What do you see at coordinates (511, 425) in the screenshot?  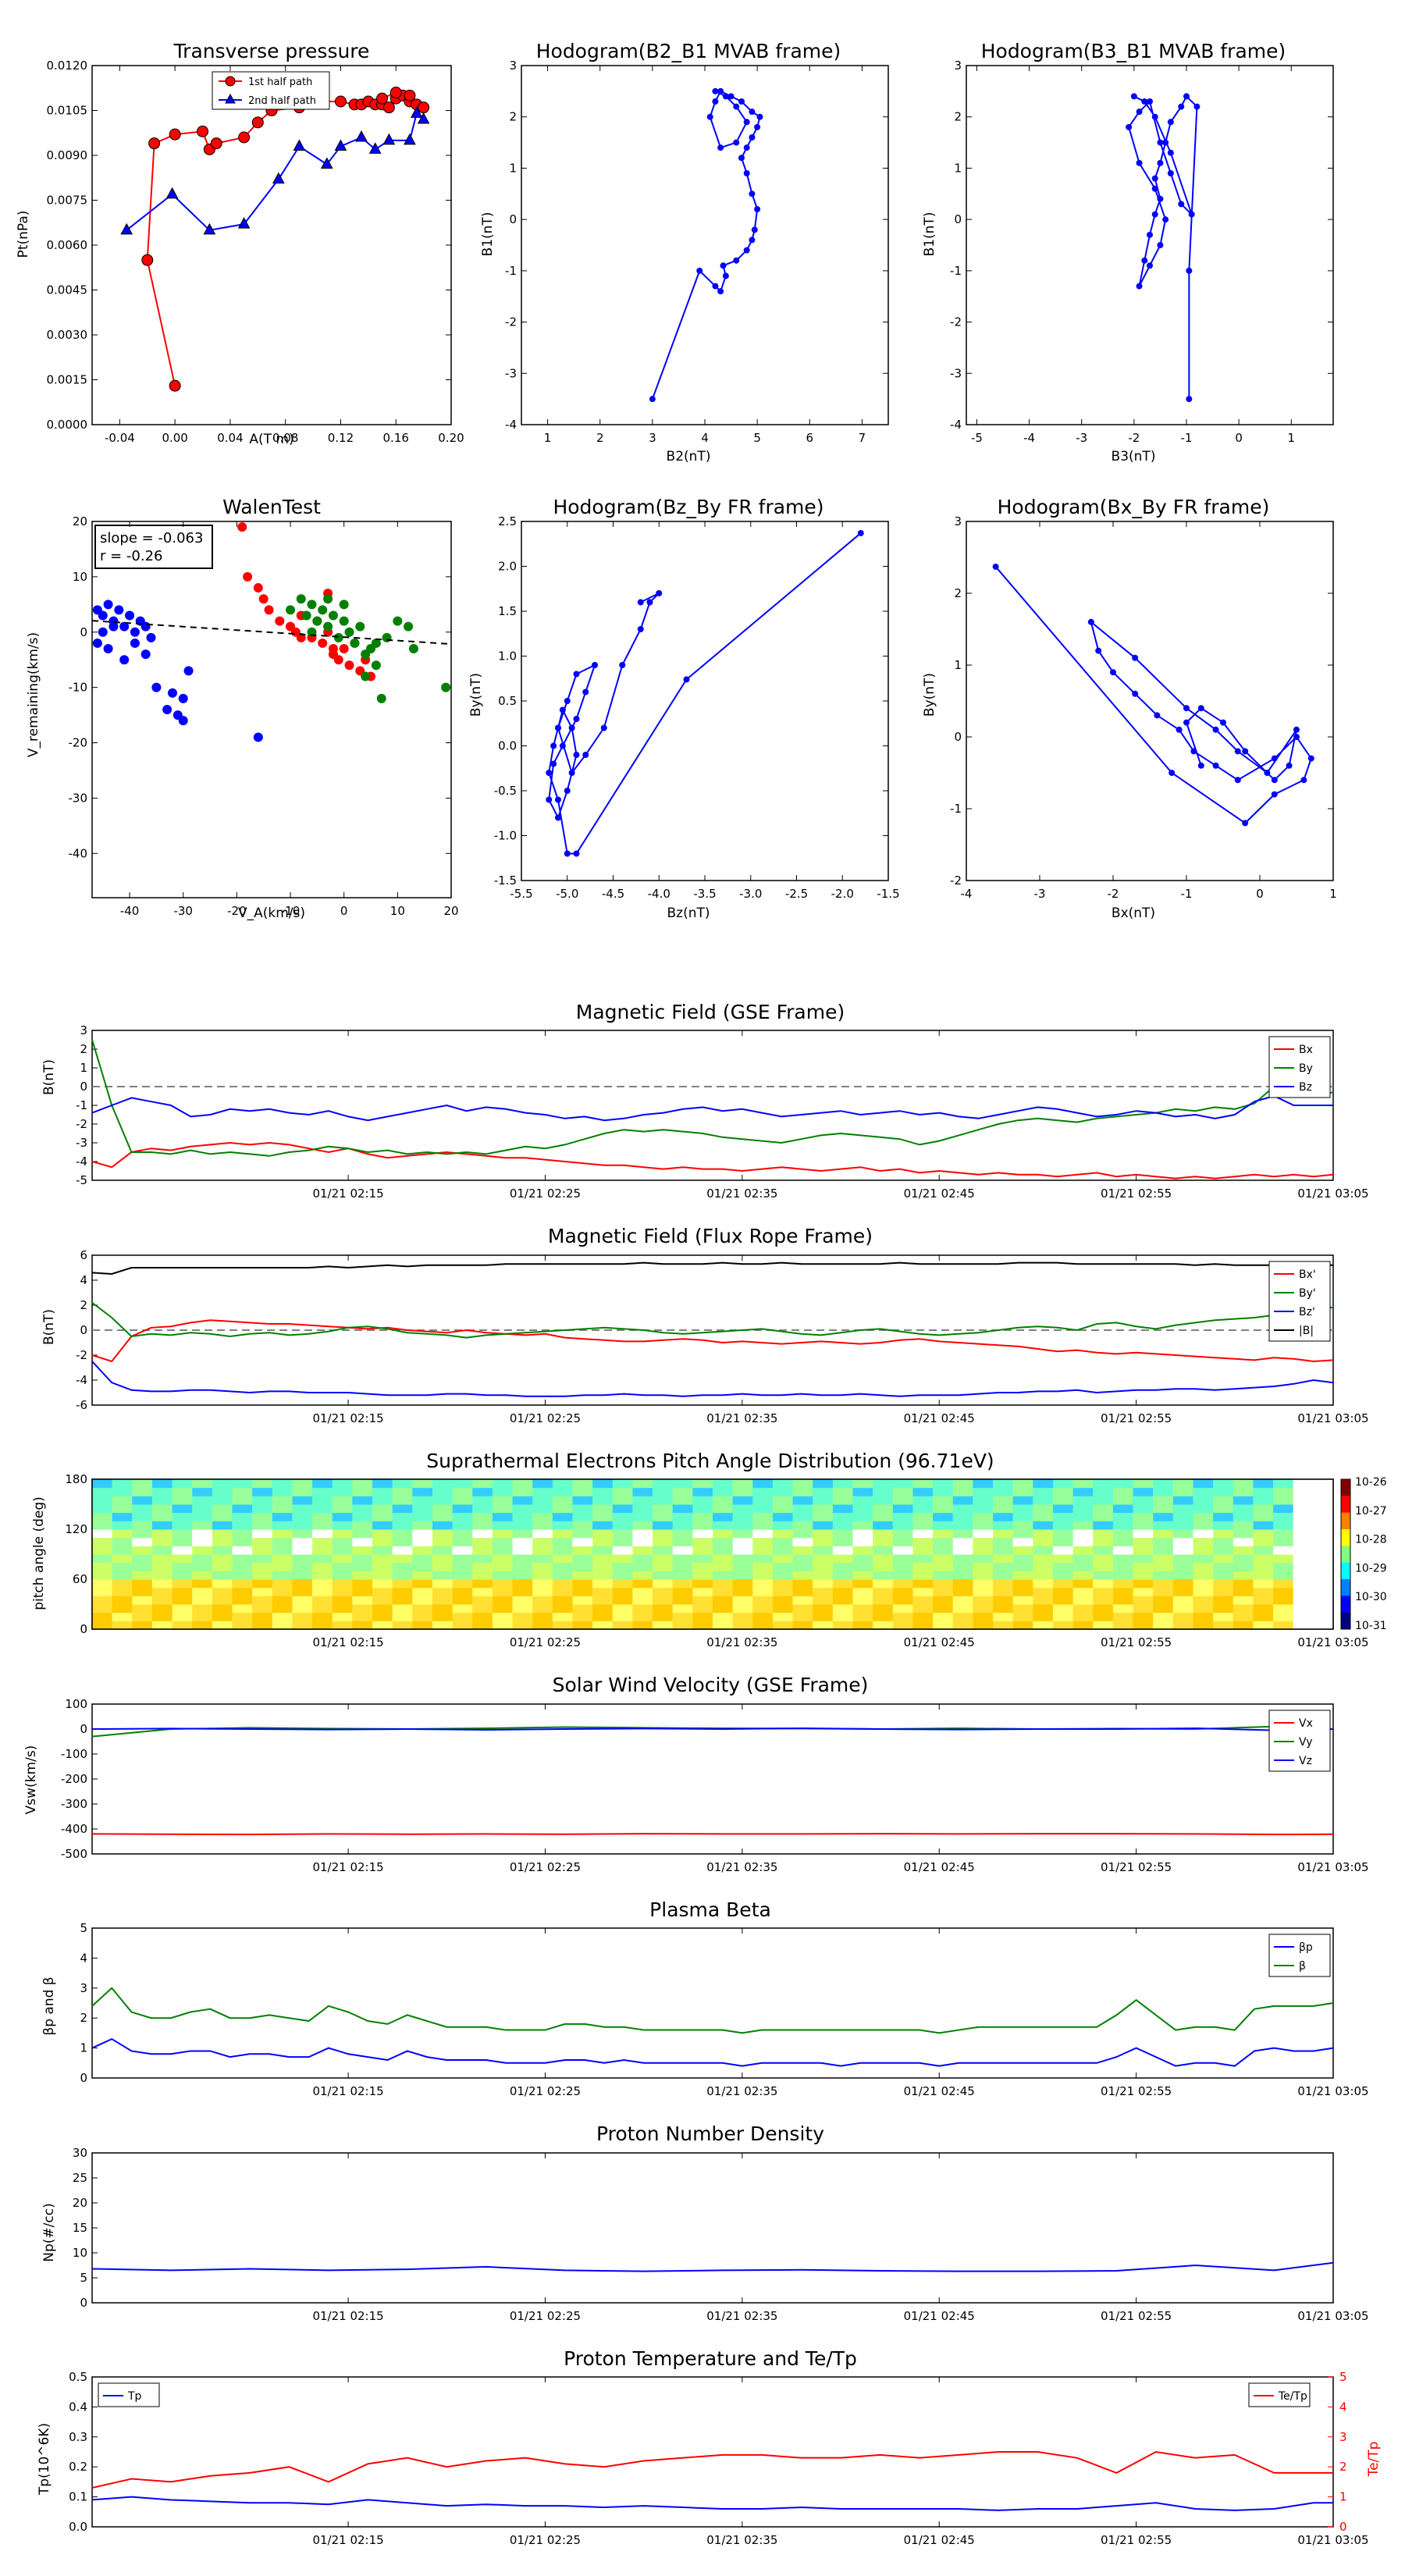 I see `ytick-label-hodo_b2b1: -4` at bounding box center [511, 425].